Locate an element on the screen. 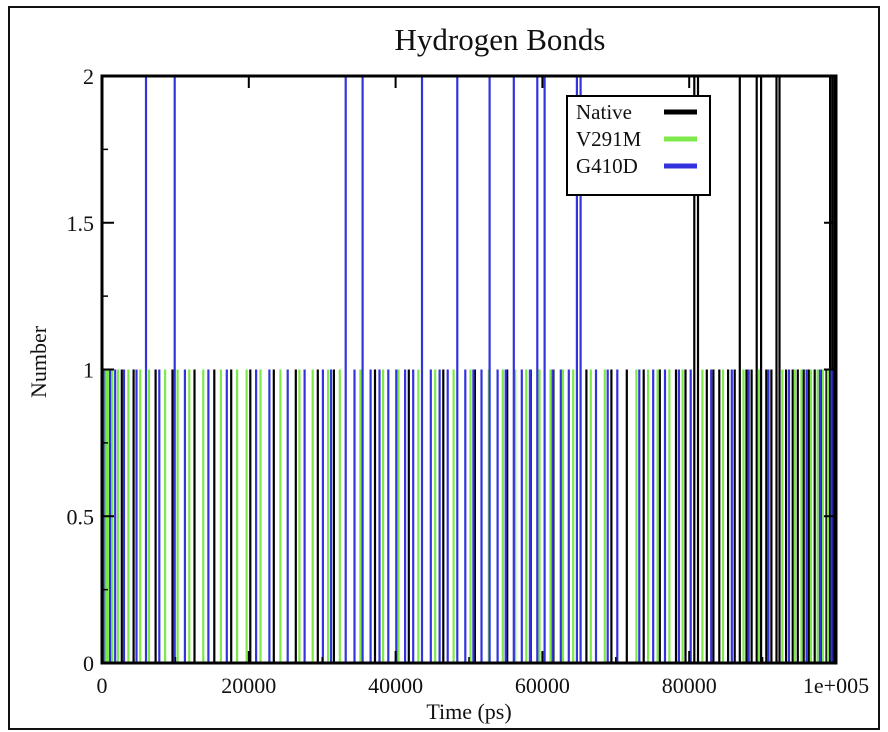 The width and height of the screenshot is (888, 732). x-tick-label: 60000 is located at coordinates (542, 685).